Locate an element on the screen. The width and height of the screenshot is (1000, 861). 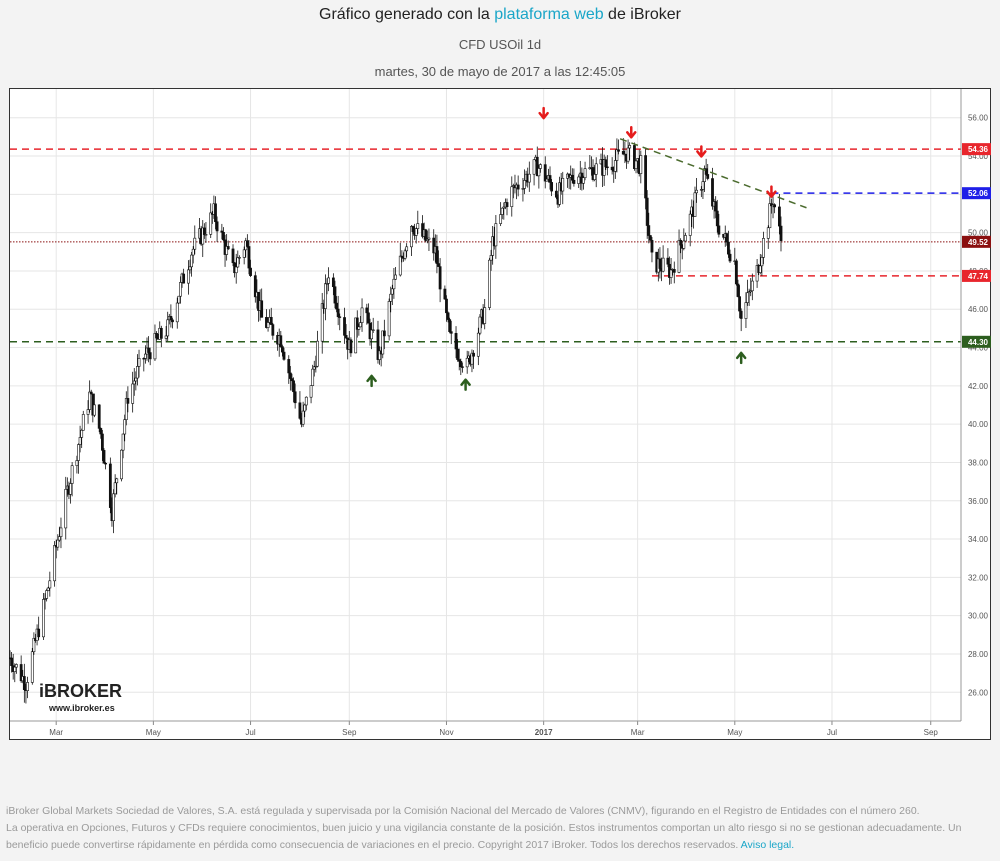
title-suffix: de iBroker is located at coordinates (642, 14).